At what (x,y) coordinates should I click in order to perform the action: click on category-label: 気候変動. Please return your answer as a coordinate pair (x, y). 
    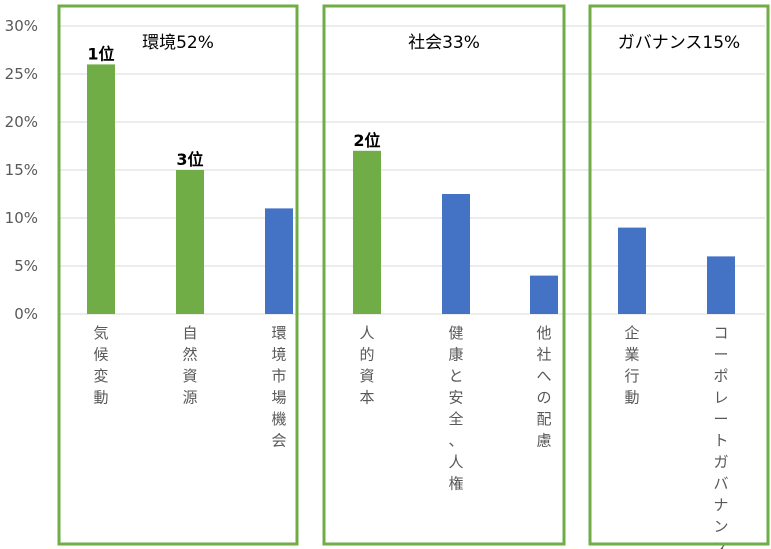
    Looking at the image, I should click on (100, 365).